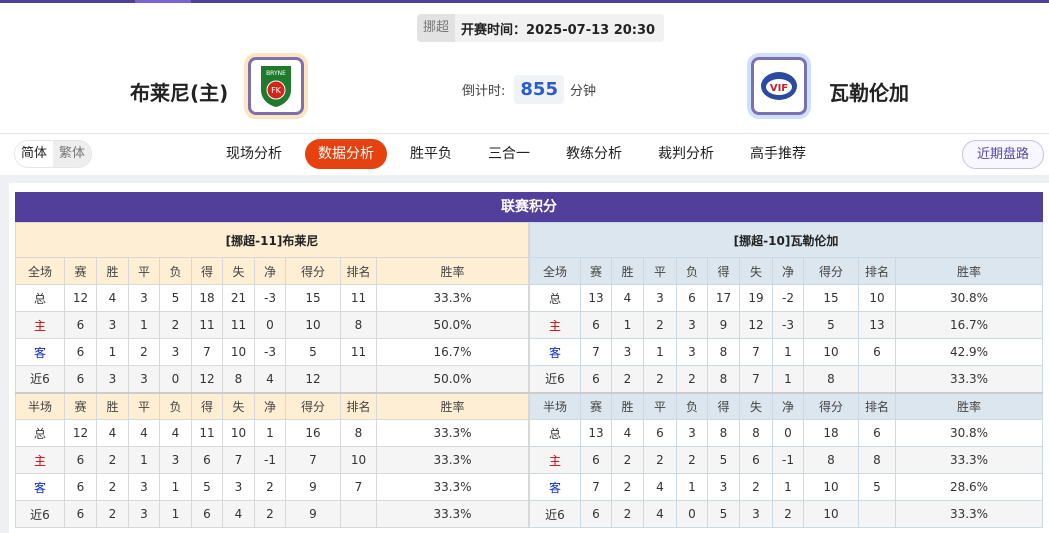 The width and height of the screenshot is (1049, 533). I want to click on column-header: 失, so click(756, 271).